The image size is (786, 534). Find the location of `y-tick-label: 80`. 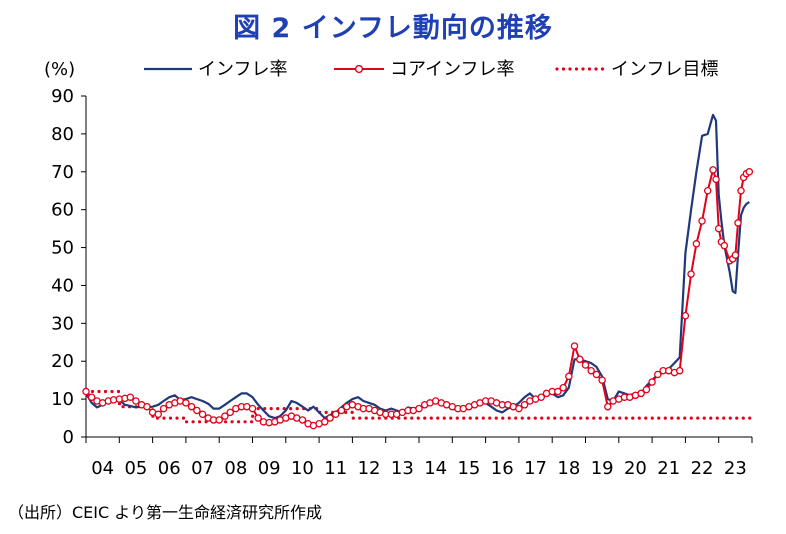

y-tick-label: 80 is located at coordinates (62, 134).